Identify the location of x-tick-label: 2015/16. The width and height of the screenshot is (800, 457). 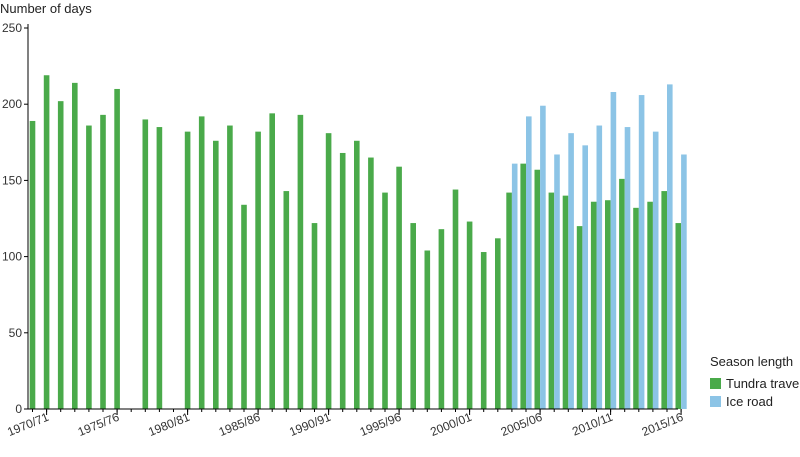
(663, 424).